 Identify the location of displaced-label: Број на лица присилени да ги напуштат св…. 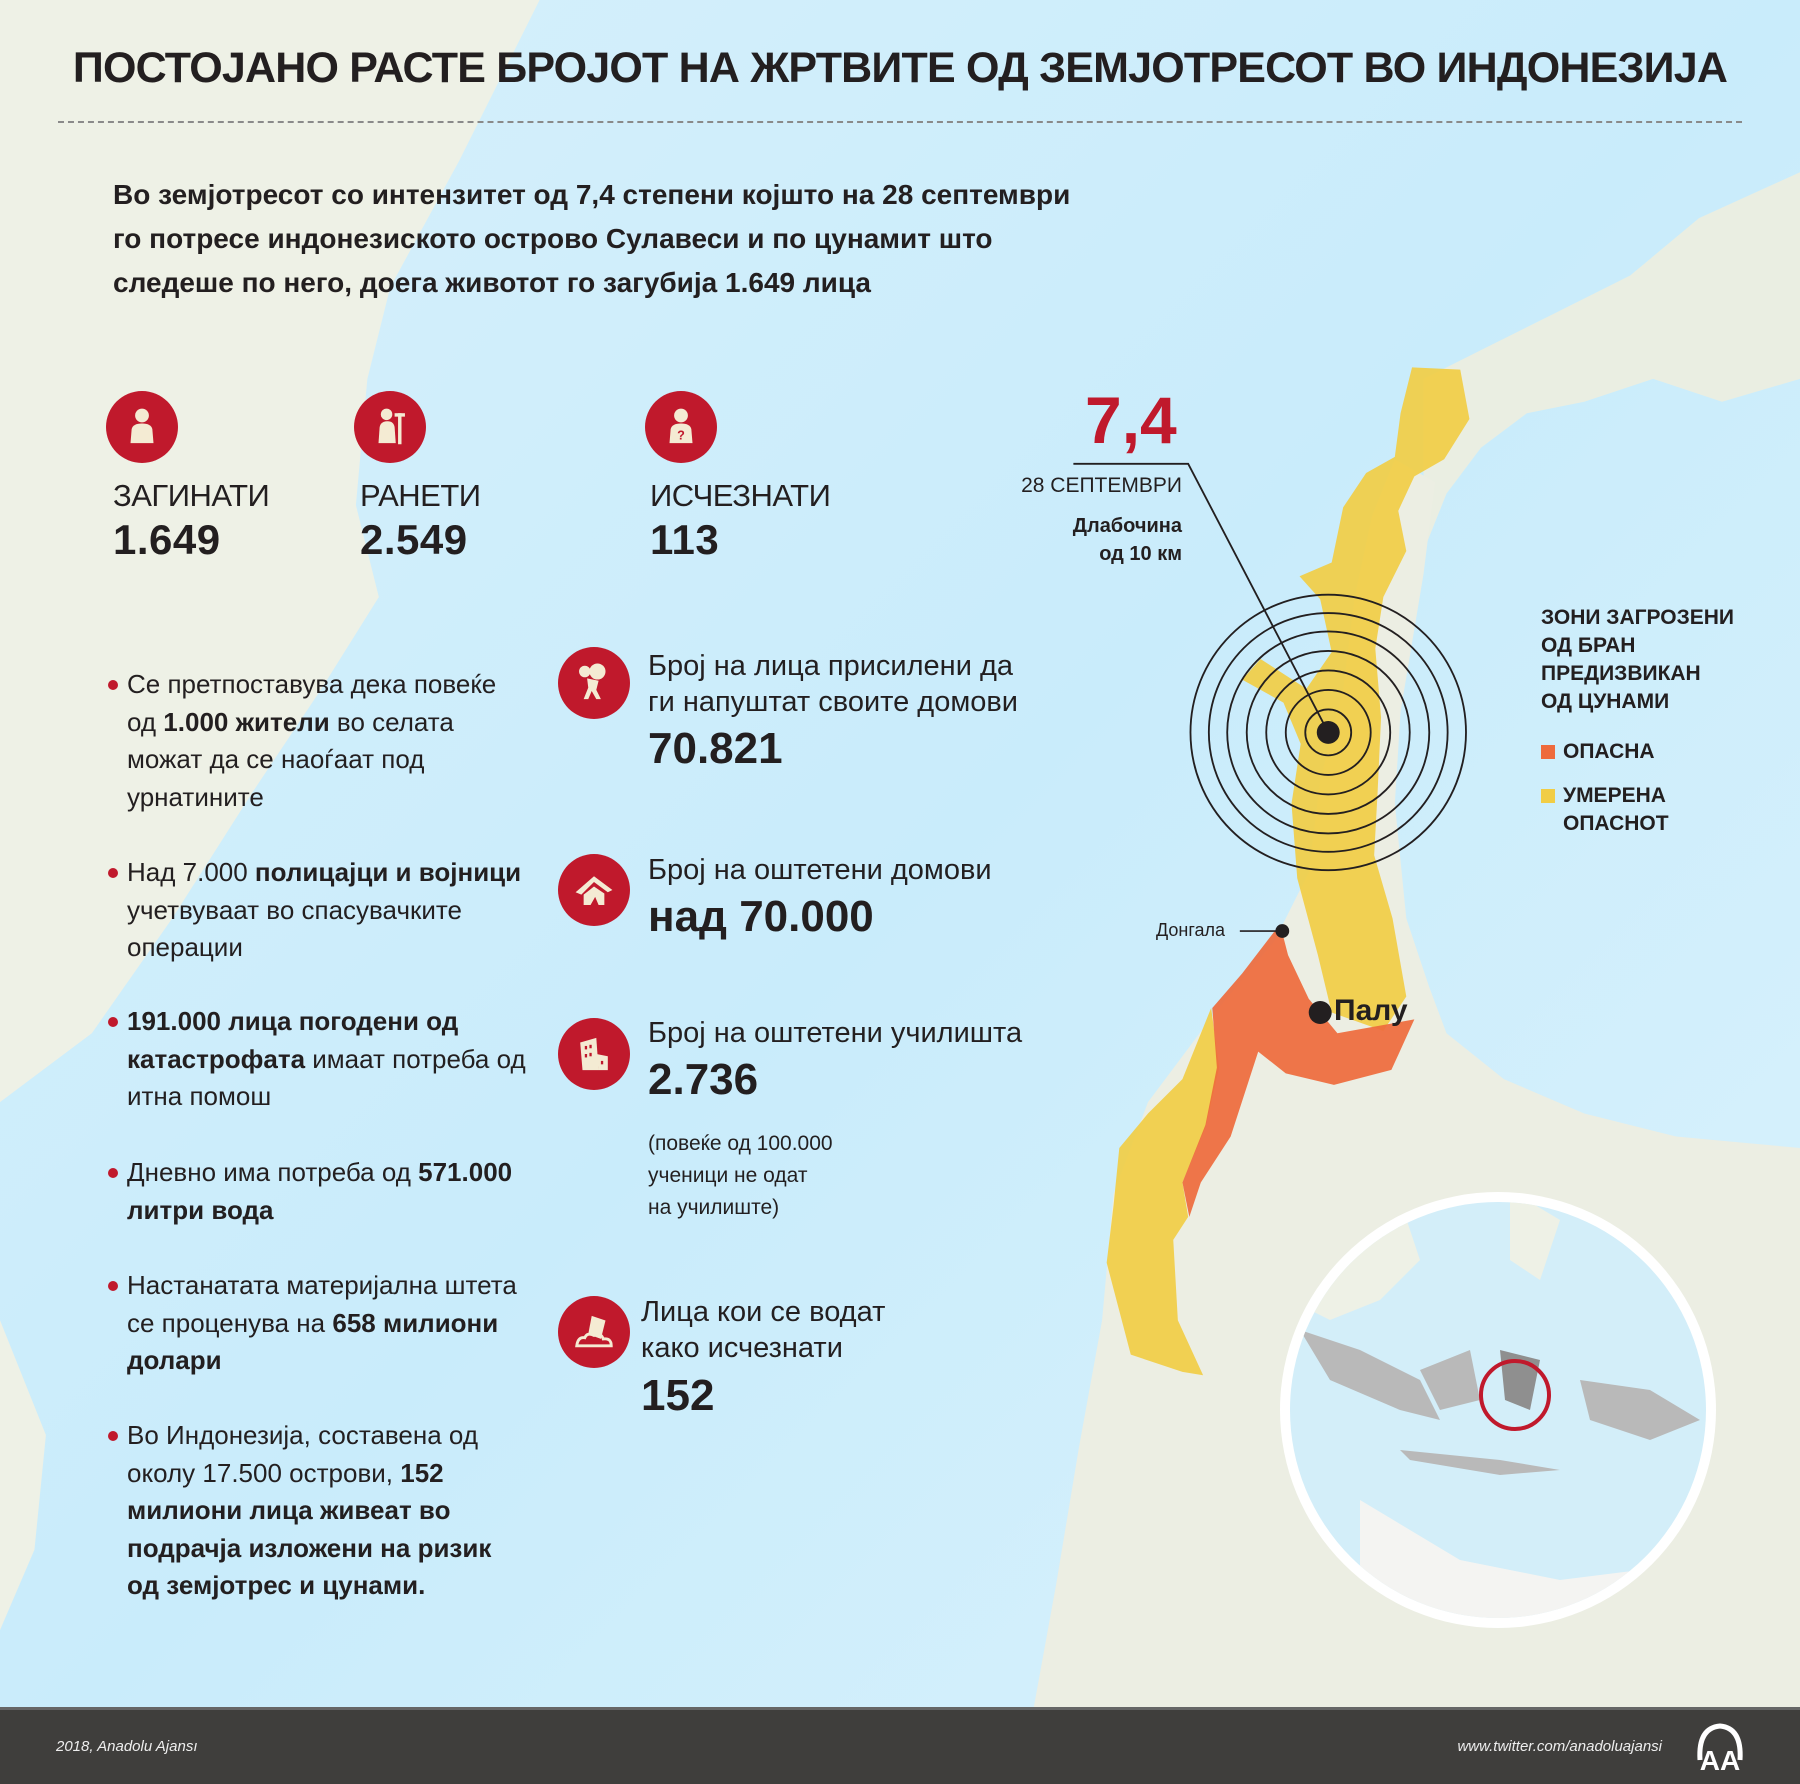
(833, 684).